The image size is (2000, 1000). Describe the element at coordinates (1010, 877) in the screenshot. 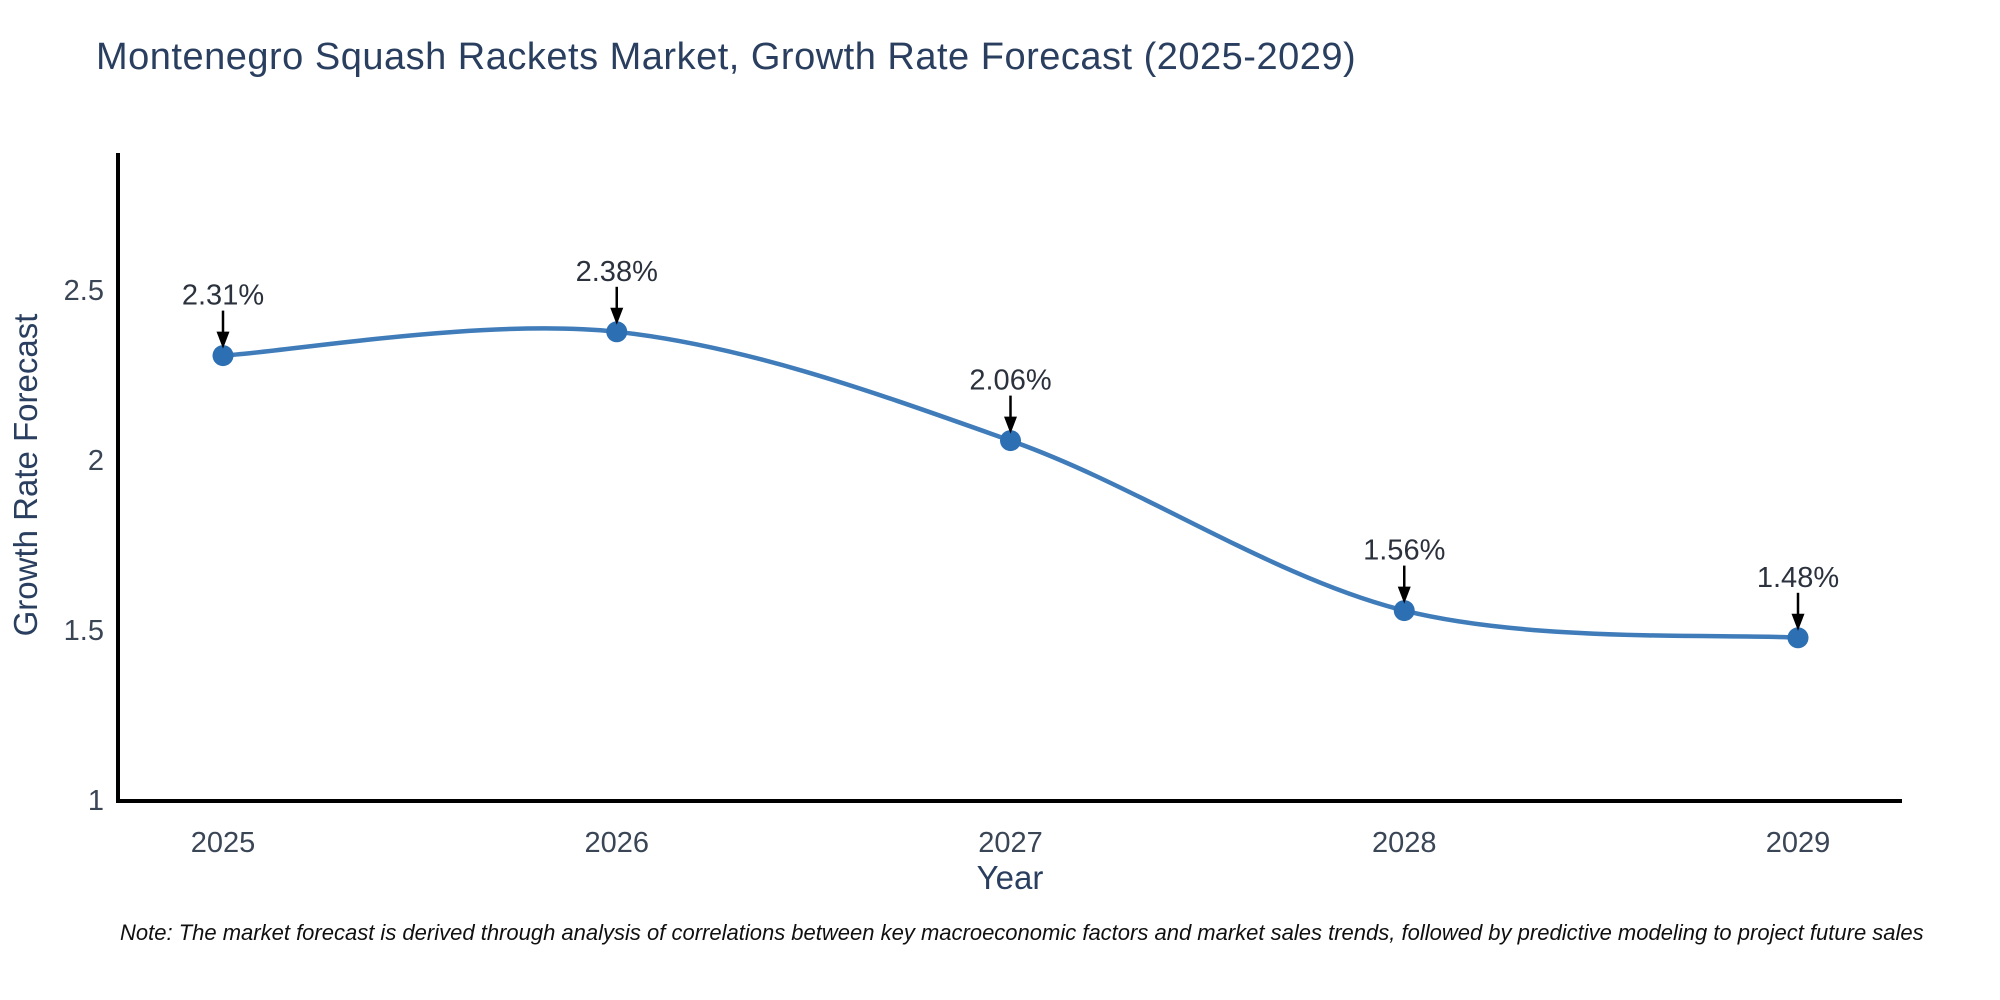

I see `x-axis-title: Year` at that location.